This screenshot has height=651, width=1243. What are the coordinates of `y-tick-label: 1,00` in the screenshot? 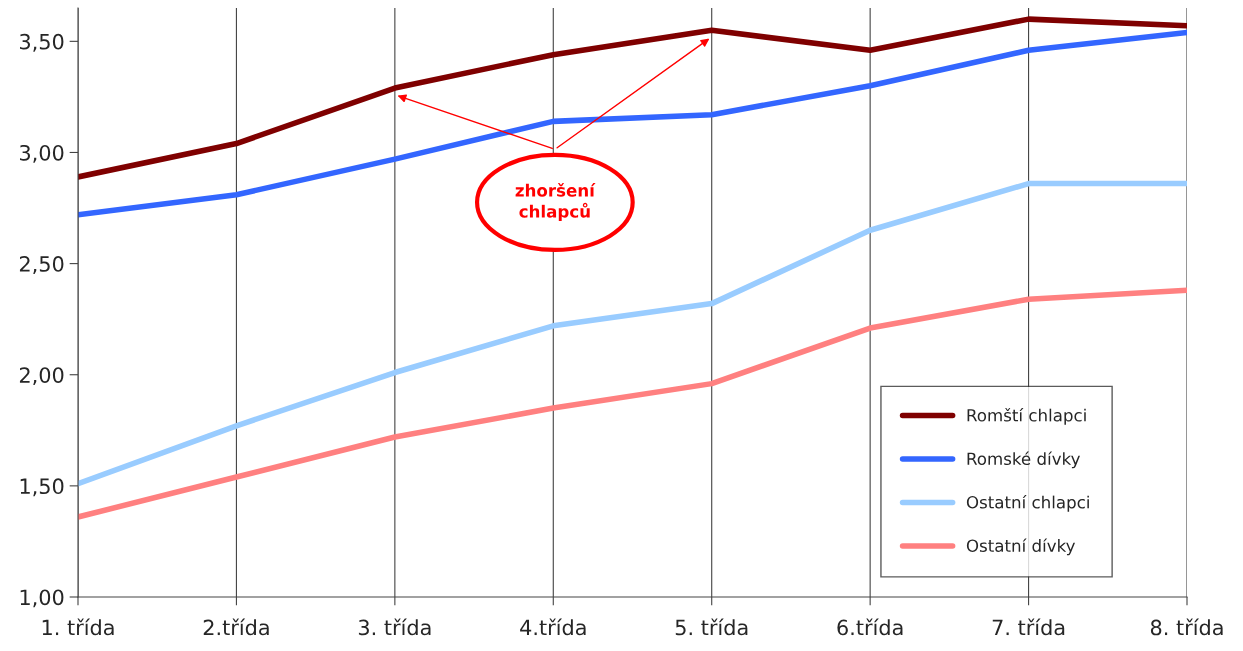 It's located at (42, 598).